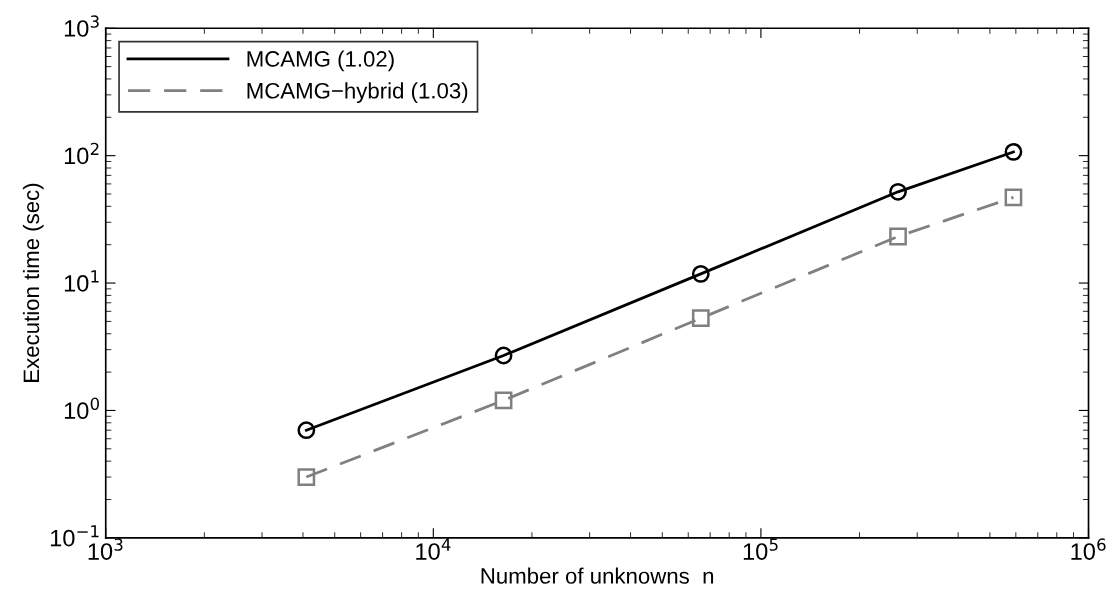  I want to click on y-tick-label: 10$^{1}$, so click(81, 281).